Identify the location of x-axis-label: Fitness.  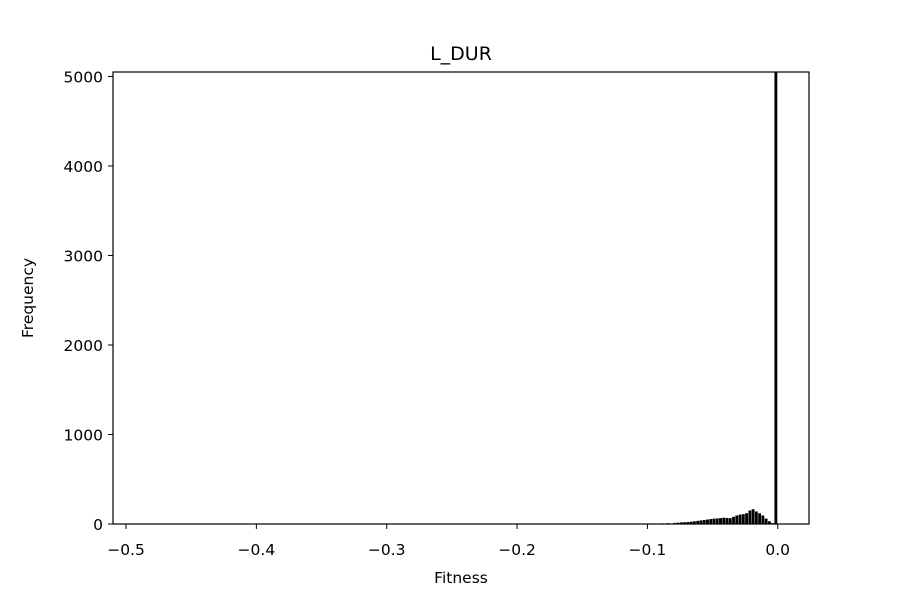
(461, 578).